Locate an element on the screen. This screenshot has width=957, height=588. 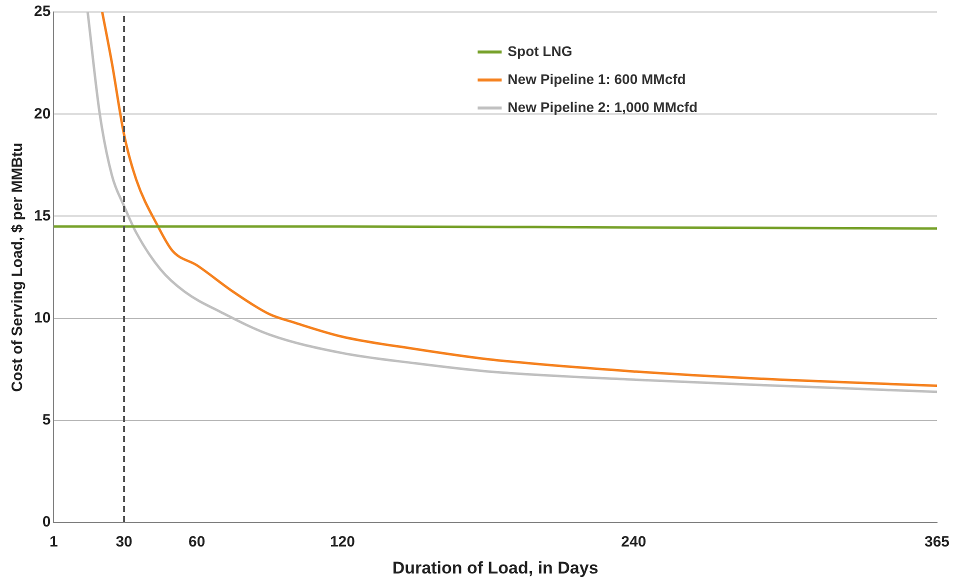
legend-label: Spot LNG is located at coordinates (540, 50).